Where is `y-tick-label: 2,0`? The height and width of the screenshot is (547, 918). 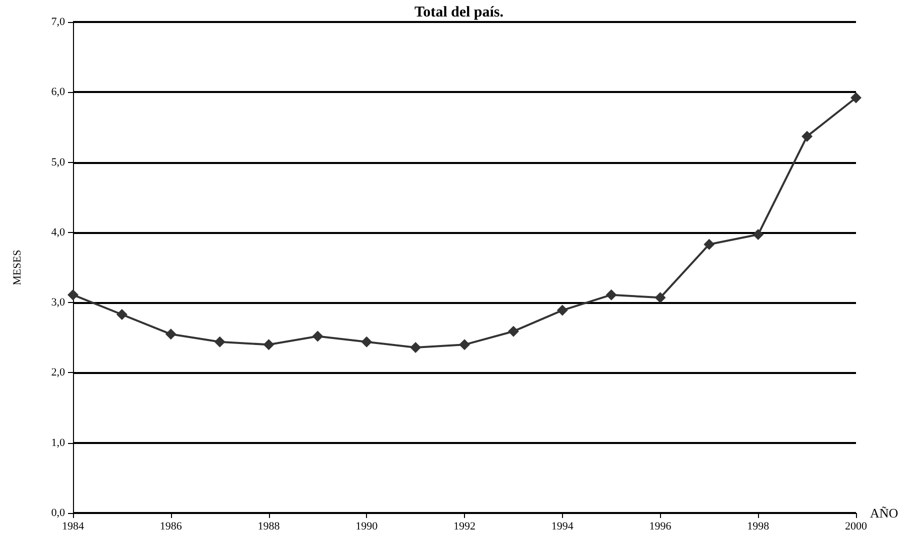 y-tick-label: 2,0 is located at coordinates (58, 372).